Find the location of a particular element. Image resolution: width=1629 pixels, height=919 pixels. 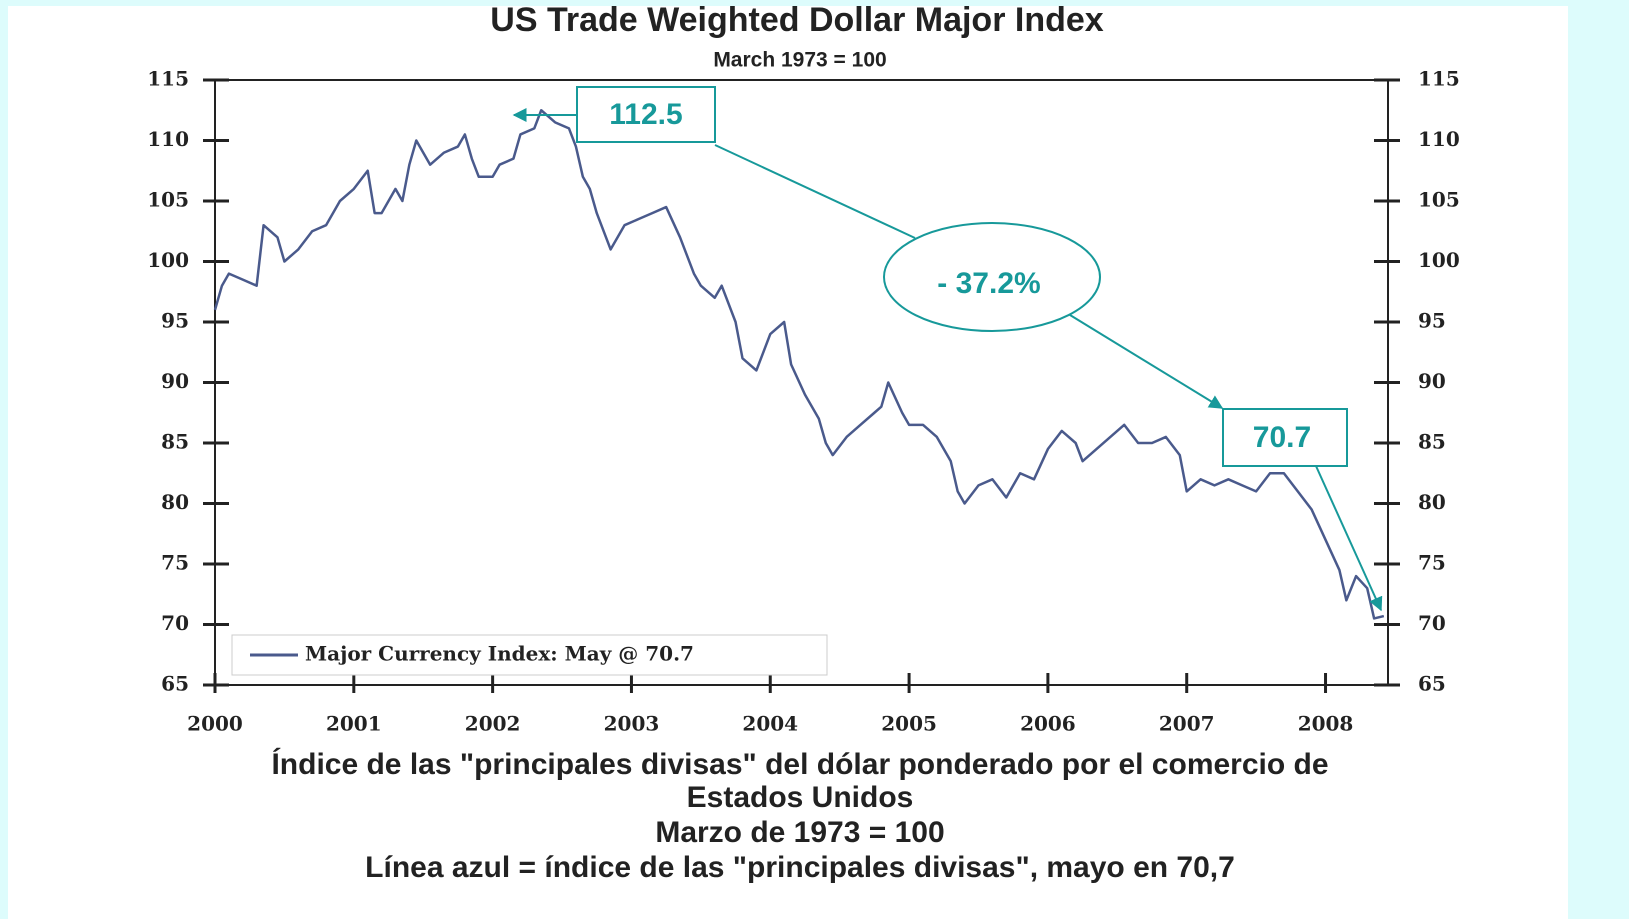

annotation-ellipse is located at coordinates (992, 277).